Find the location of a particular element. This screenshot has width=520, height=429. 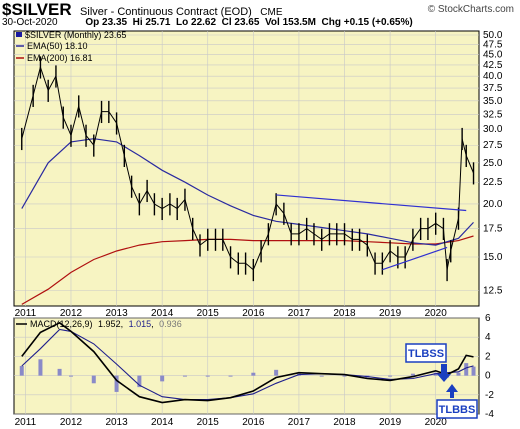

macd-y-tick-label: 0 is located at coordinates (488, 376).